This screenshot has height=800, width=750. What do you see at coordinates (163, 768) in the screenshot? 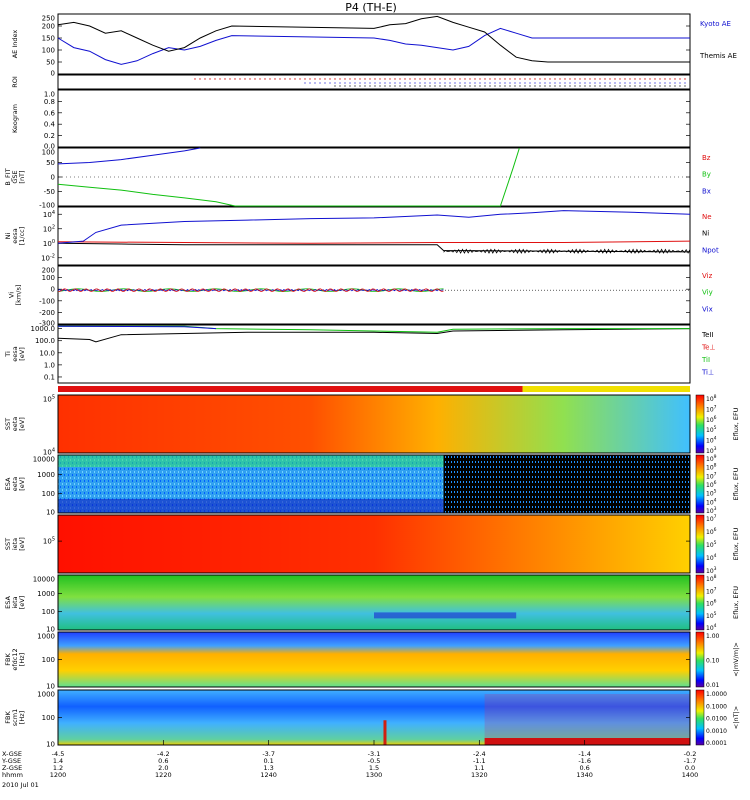
I see `x-tick-label: 2.0` at bounding box center [163, 768].